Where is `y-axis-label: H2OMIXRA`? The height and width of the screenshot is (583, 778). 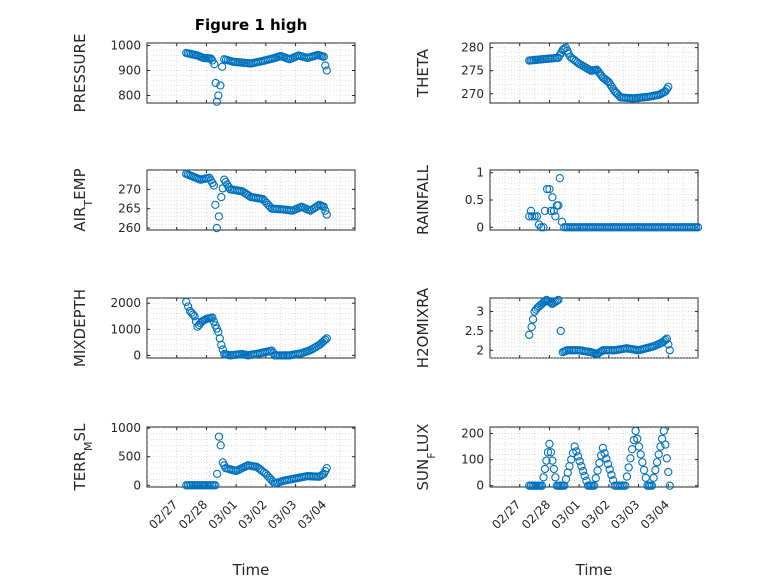
y-axis-label: H2OMIXRA is located at coordinates (423, 327).